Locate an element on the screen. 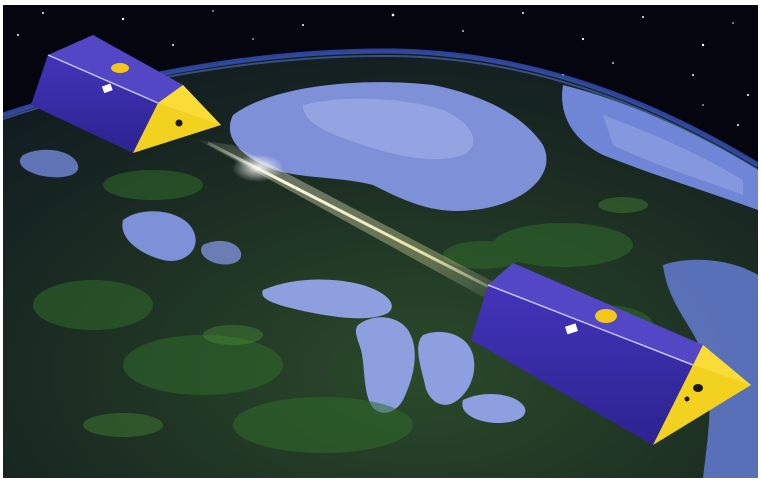  satellite-leading is located at coordinates (126, 94).